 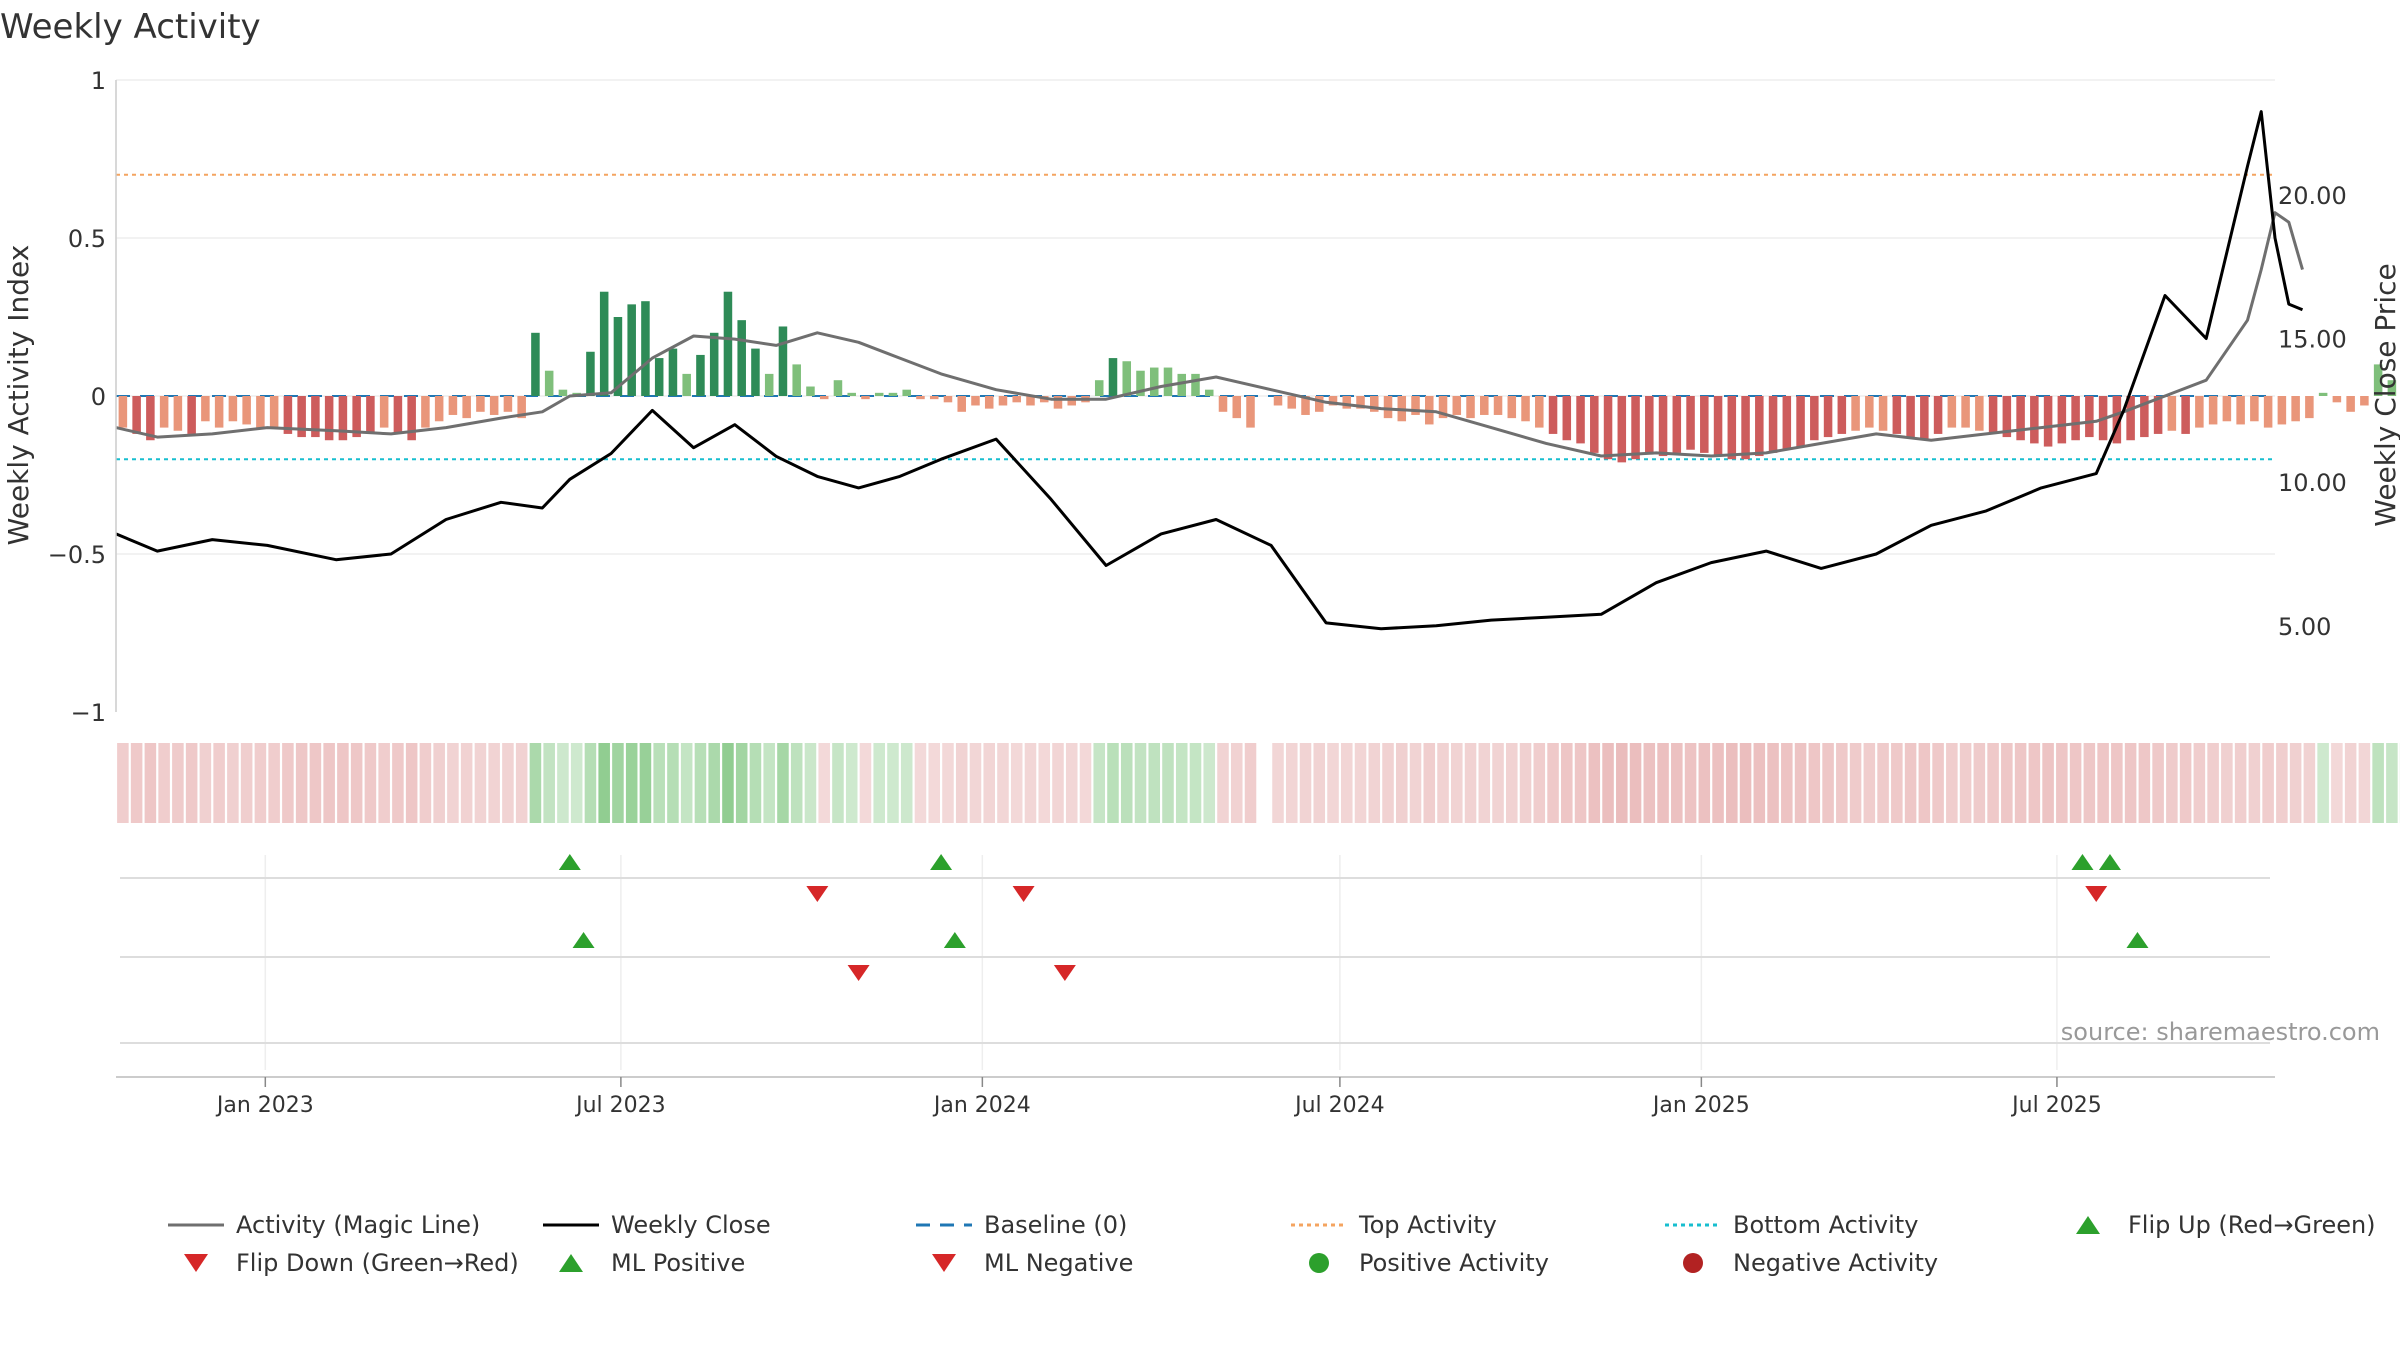 What do you see at coordinates (2220, 1032) in the screenshot?
I see `source-credit: source: sharemaestro.com` at bounding box center [2220, 1032].